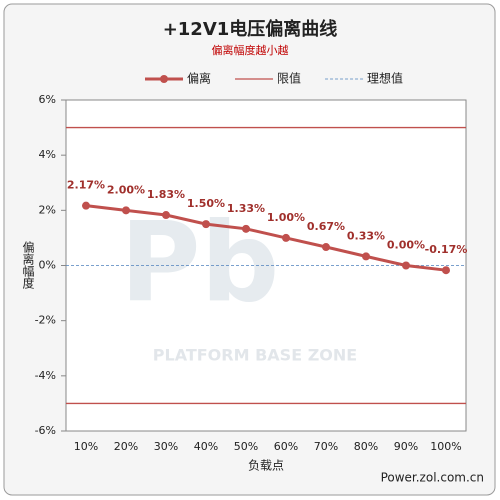 This screenshot has height=500, width=500. Describe the element at coordinates (206, 446) in the screenshot. I see `x-tick-label: 40%` at that location.